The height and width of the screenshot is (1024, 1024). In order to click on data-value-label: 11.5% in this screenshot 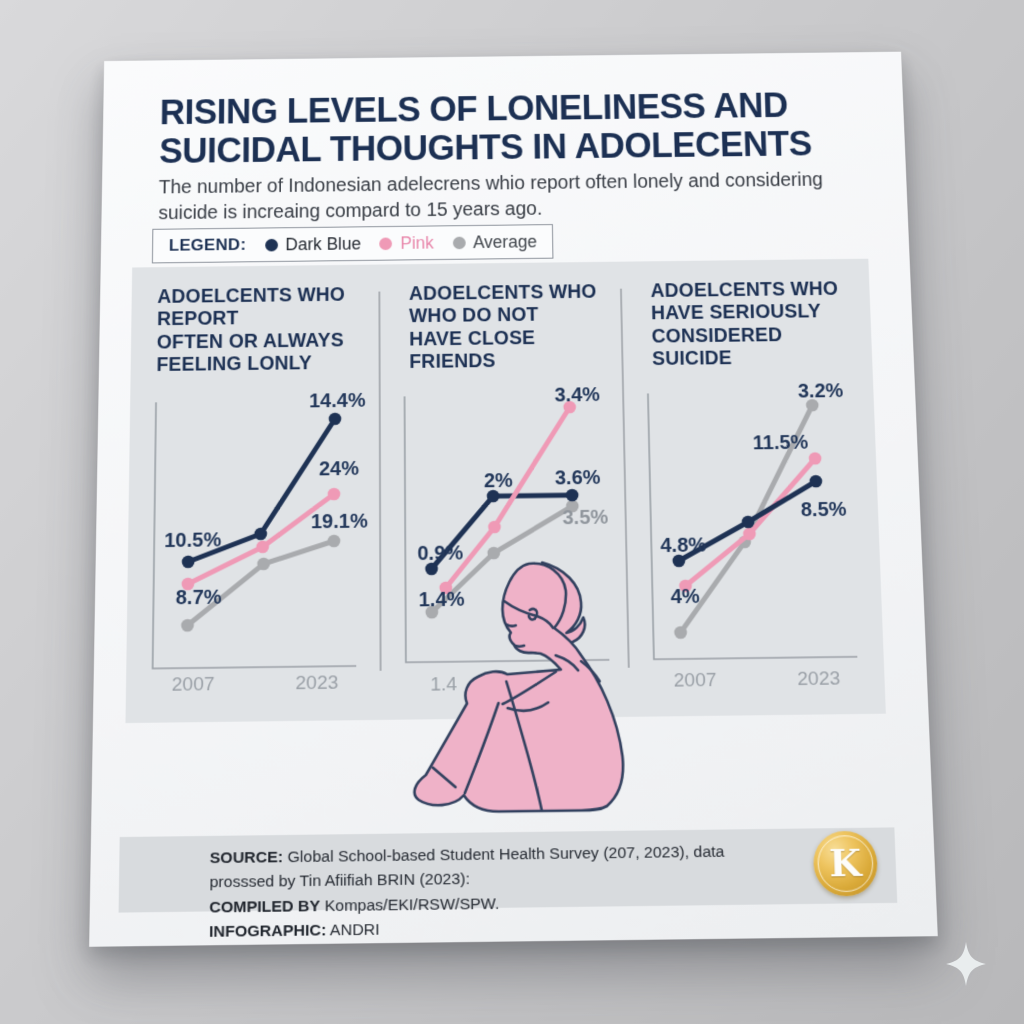, I will do `click(780, 443)`.